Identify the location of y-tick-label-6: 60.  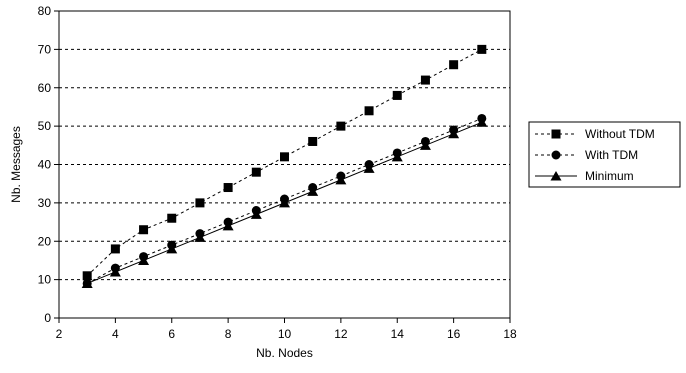
(45, 88).